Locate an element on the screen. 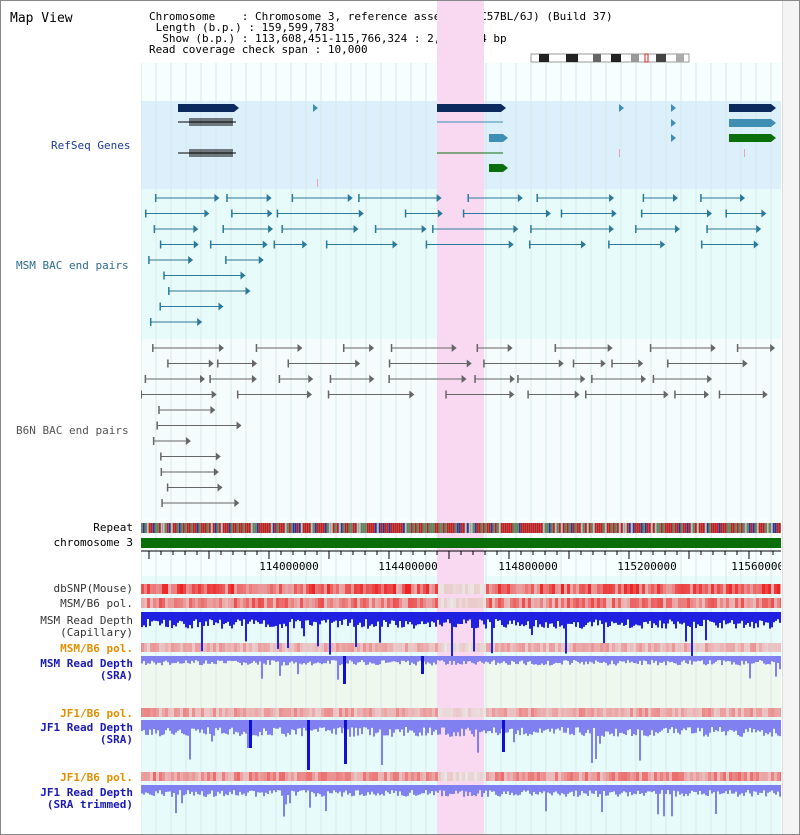 Image resolution: width=800 pixels, height=835 pixels. track-label-dbsnp: dbSNP(Mouse) is located at coordinates (93, 588).